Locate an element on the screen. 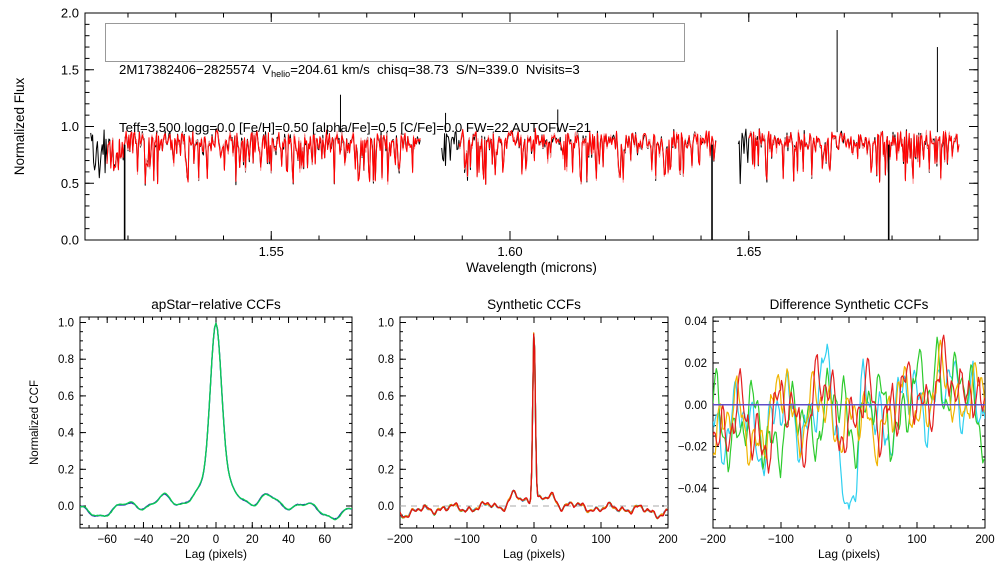 The image size is (1008, 576). vhelio-subscript: helio is located at coordinates (281, 74).